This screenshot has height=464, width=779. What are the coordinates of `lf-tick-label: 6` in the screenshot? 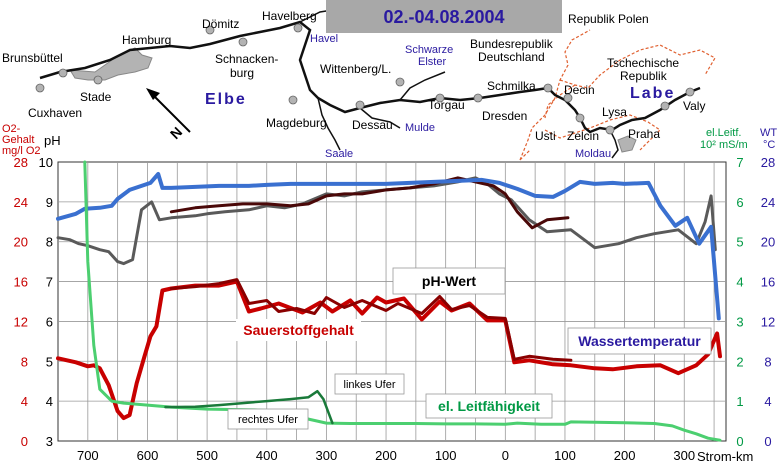 It's located at (739, 202).